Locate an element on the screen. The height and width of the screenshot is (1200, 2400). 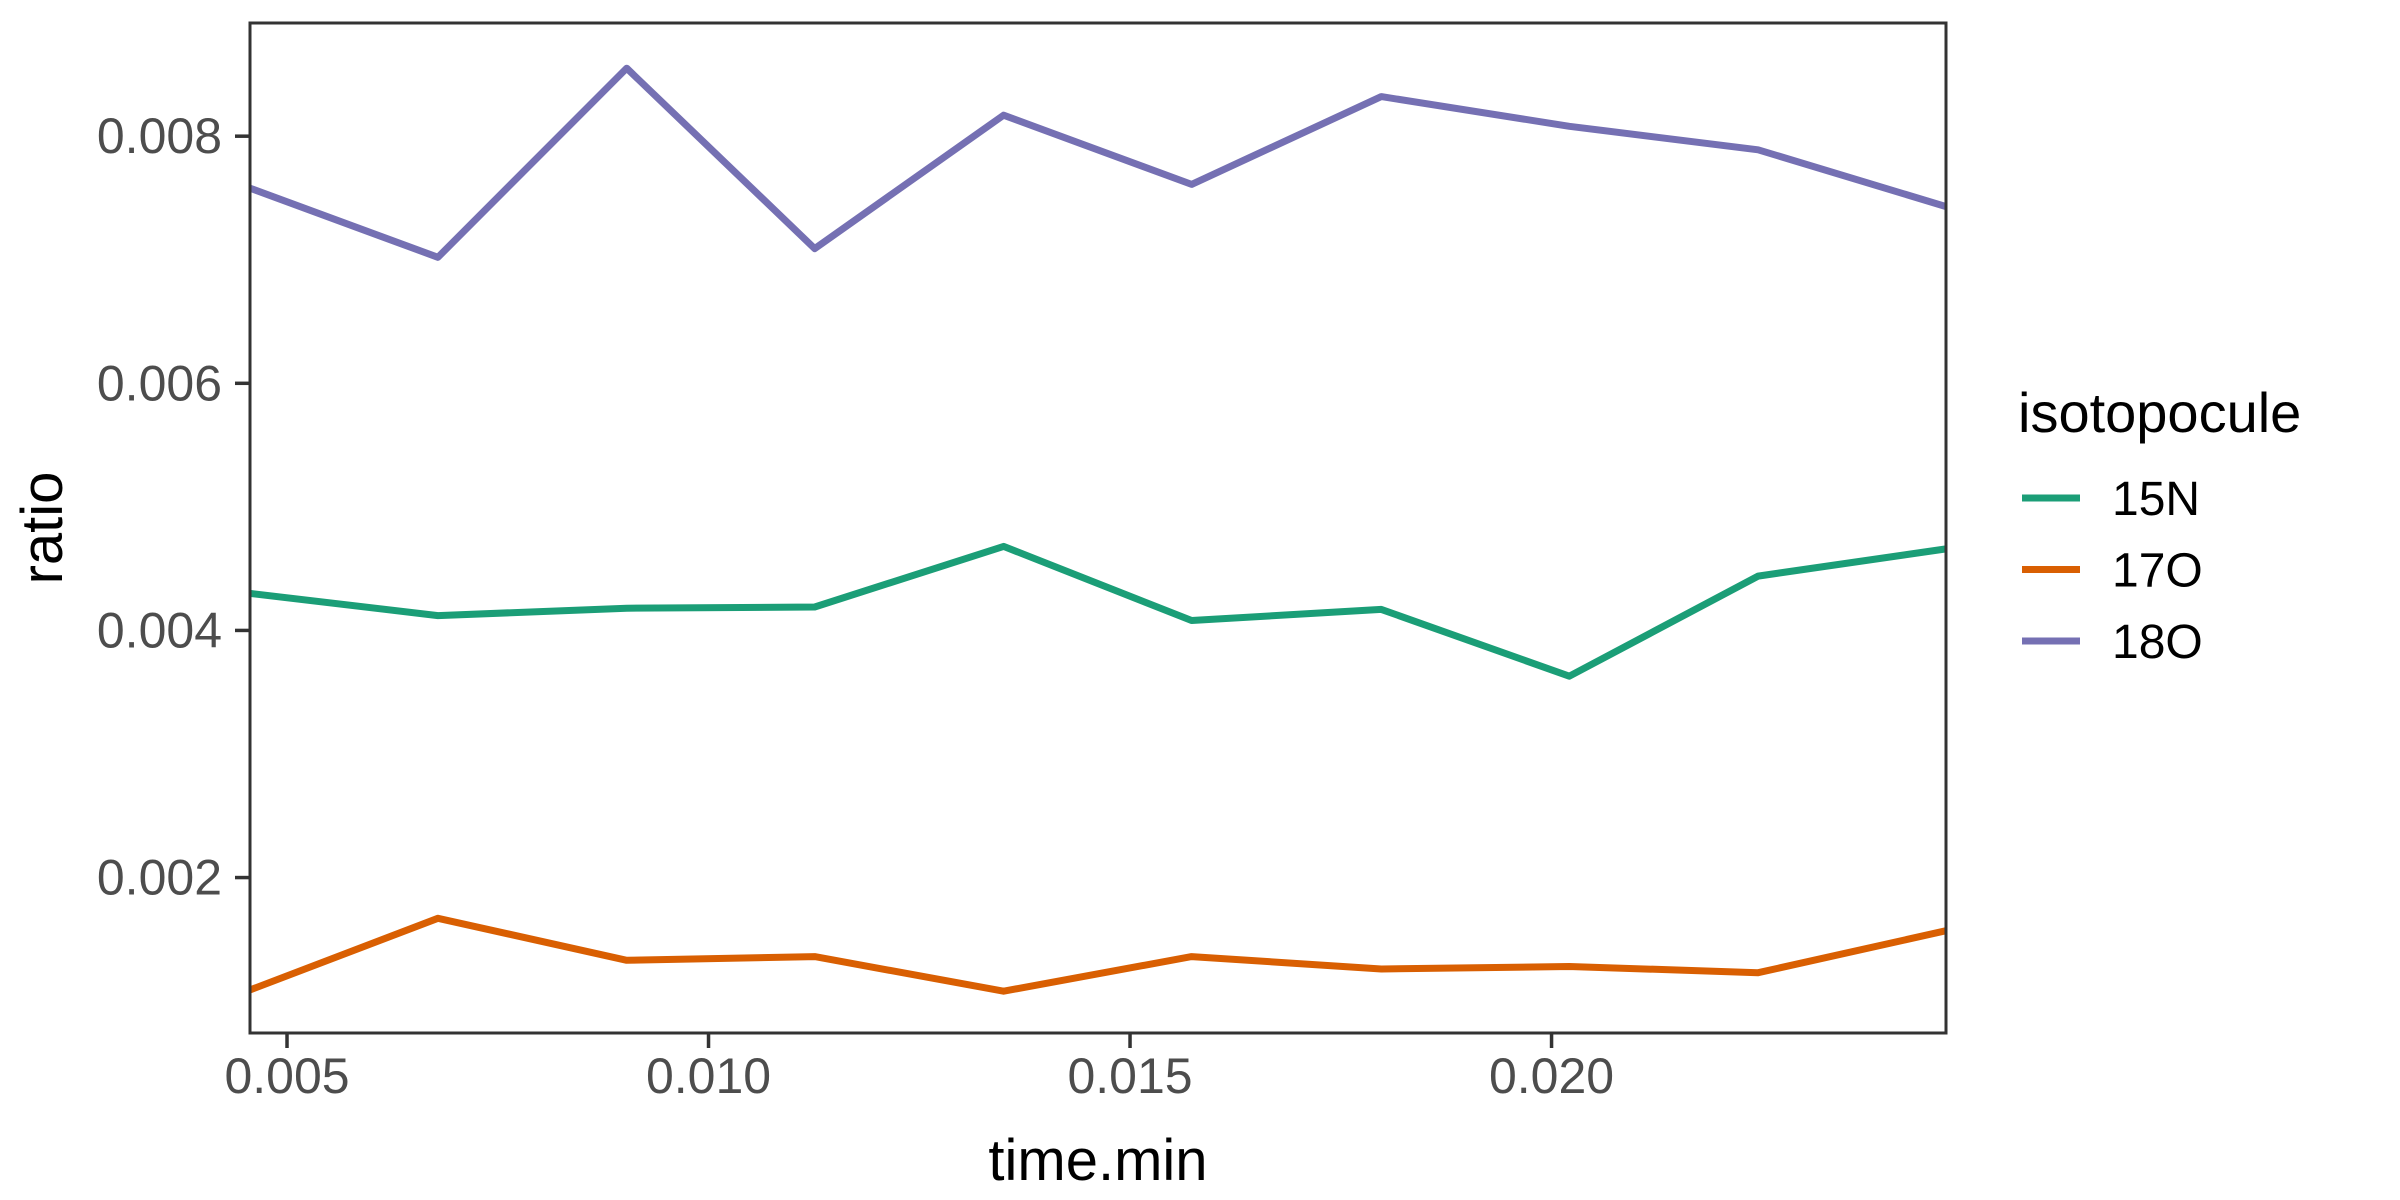
x-axis-ticks: 0.005 0.010 0.015 0.020 is located at coordinates (919, 1068).